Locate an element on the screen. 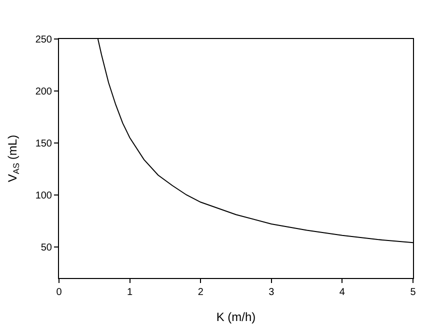 The image size is (432, 333). y-tick-label: 150 is located at coordinates (43, 144).